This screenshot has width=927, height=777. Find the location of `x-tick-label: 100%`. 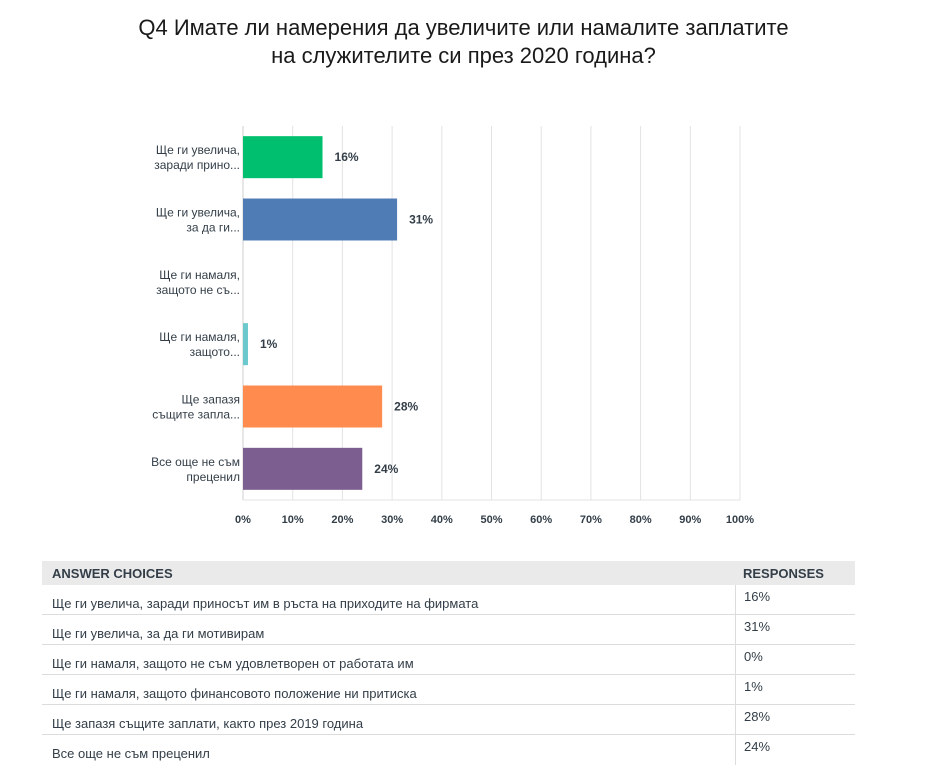

x-tick-label: 100% is located at coordinates (740, 520).